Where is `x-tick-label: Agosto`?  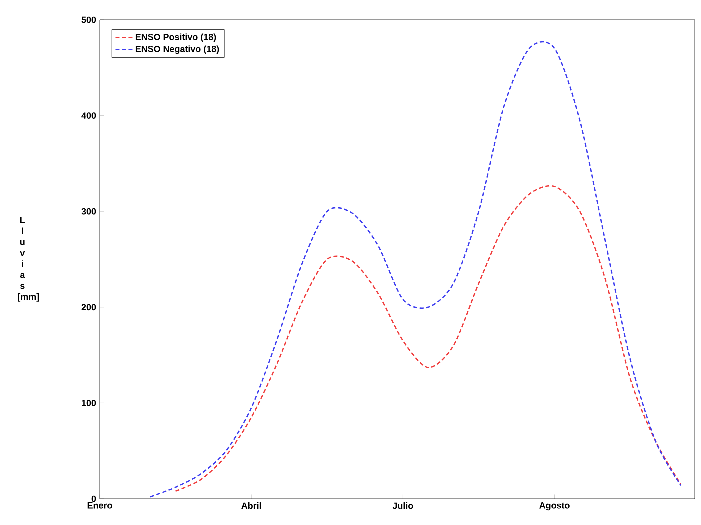 x-tick-label: Agosto is located at coordinates (555, 506).